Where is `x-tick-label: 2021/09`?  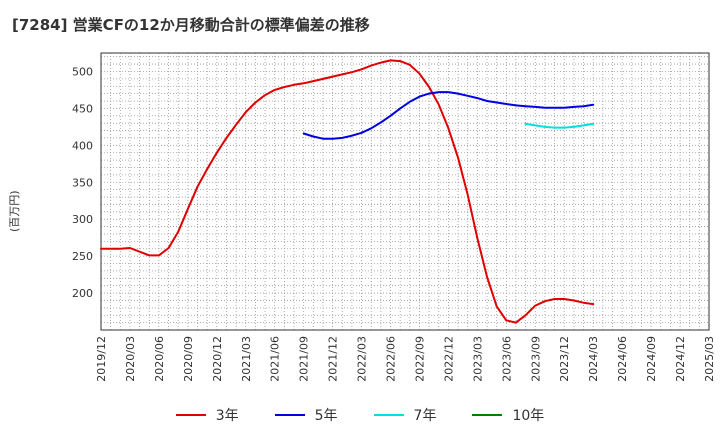 x-tick-label: 2021/09 is located at coordinates (304, 359).